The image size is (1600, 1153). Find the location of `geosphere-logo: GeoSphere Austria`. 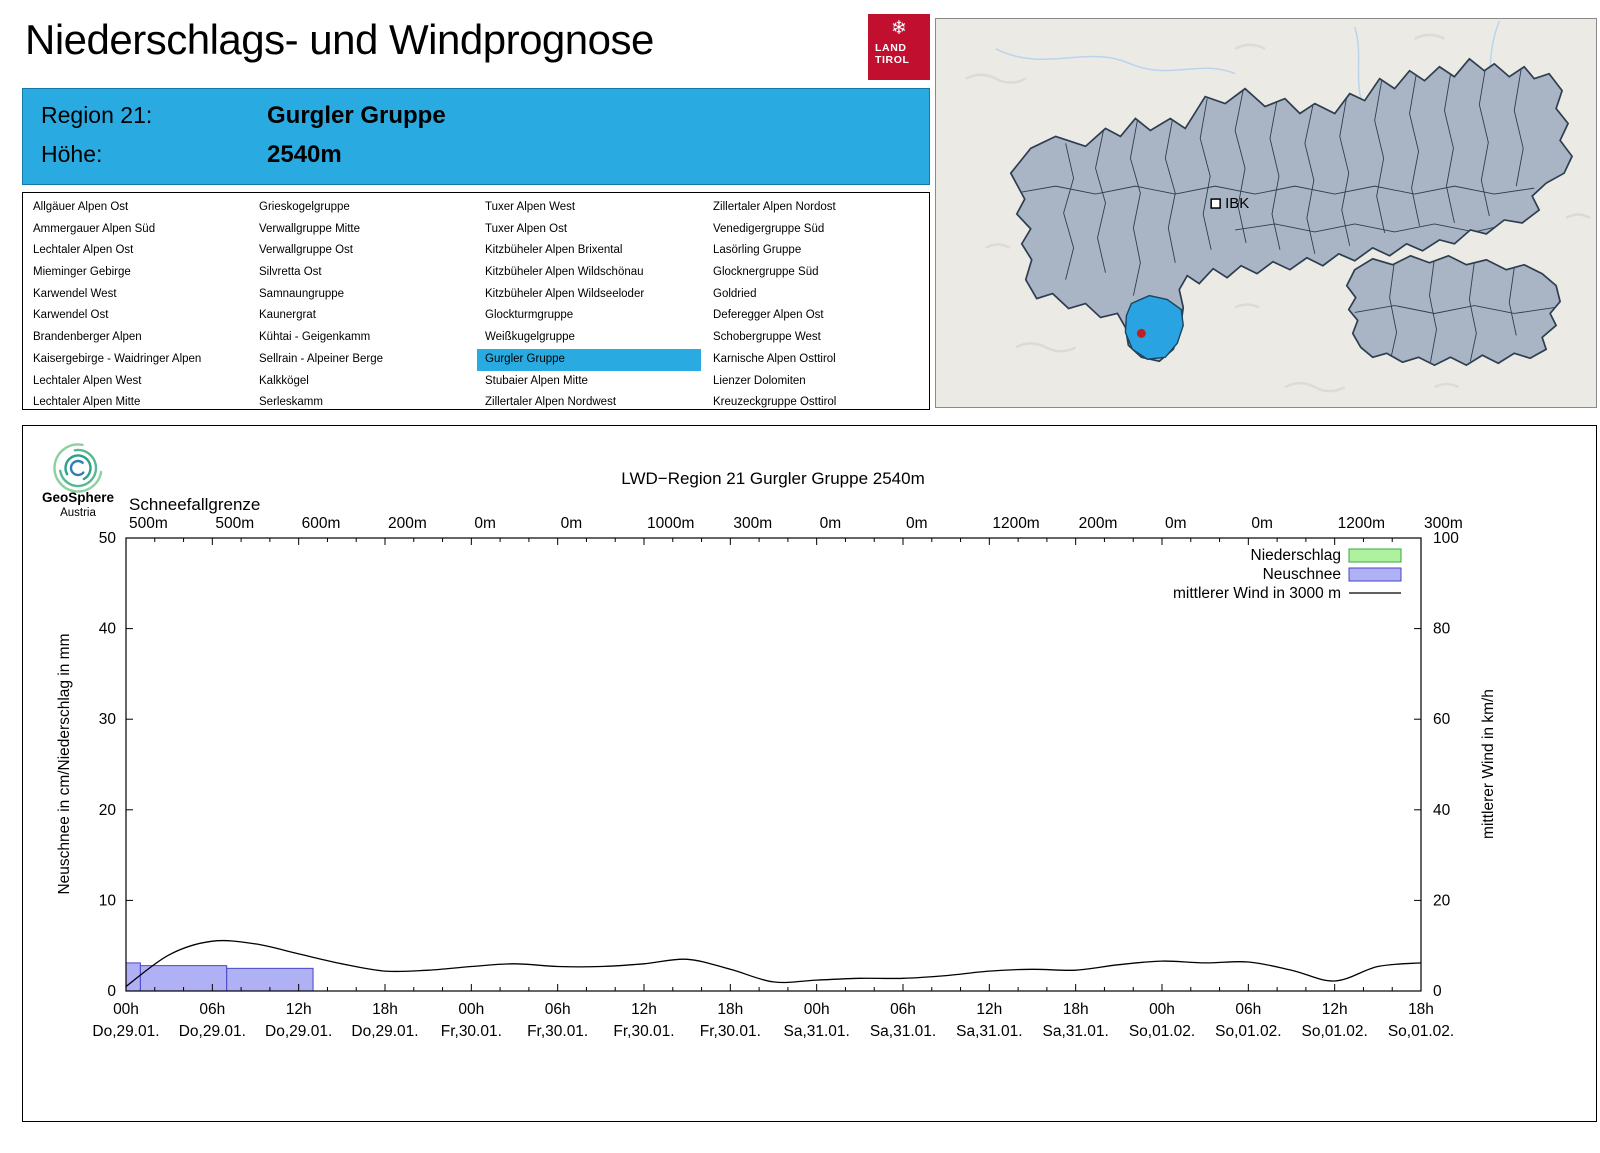

geosphere-logo: GeoSphere Austria is located at coordinates (78, 481).